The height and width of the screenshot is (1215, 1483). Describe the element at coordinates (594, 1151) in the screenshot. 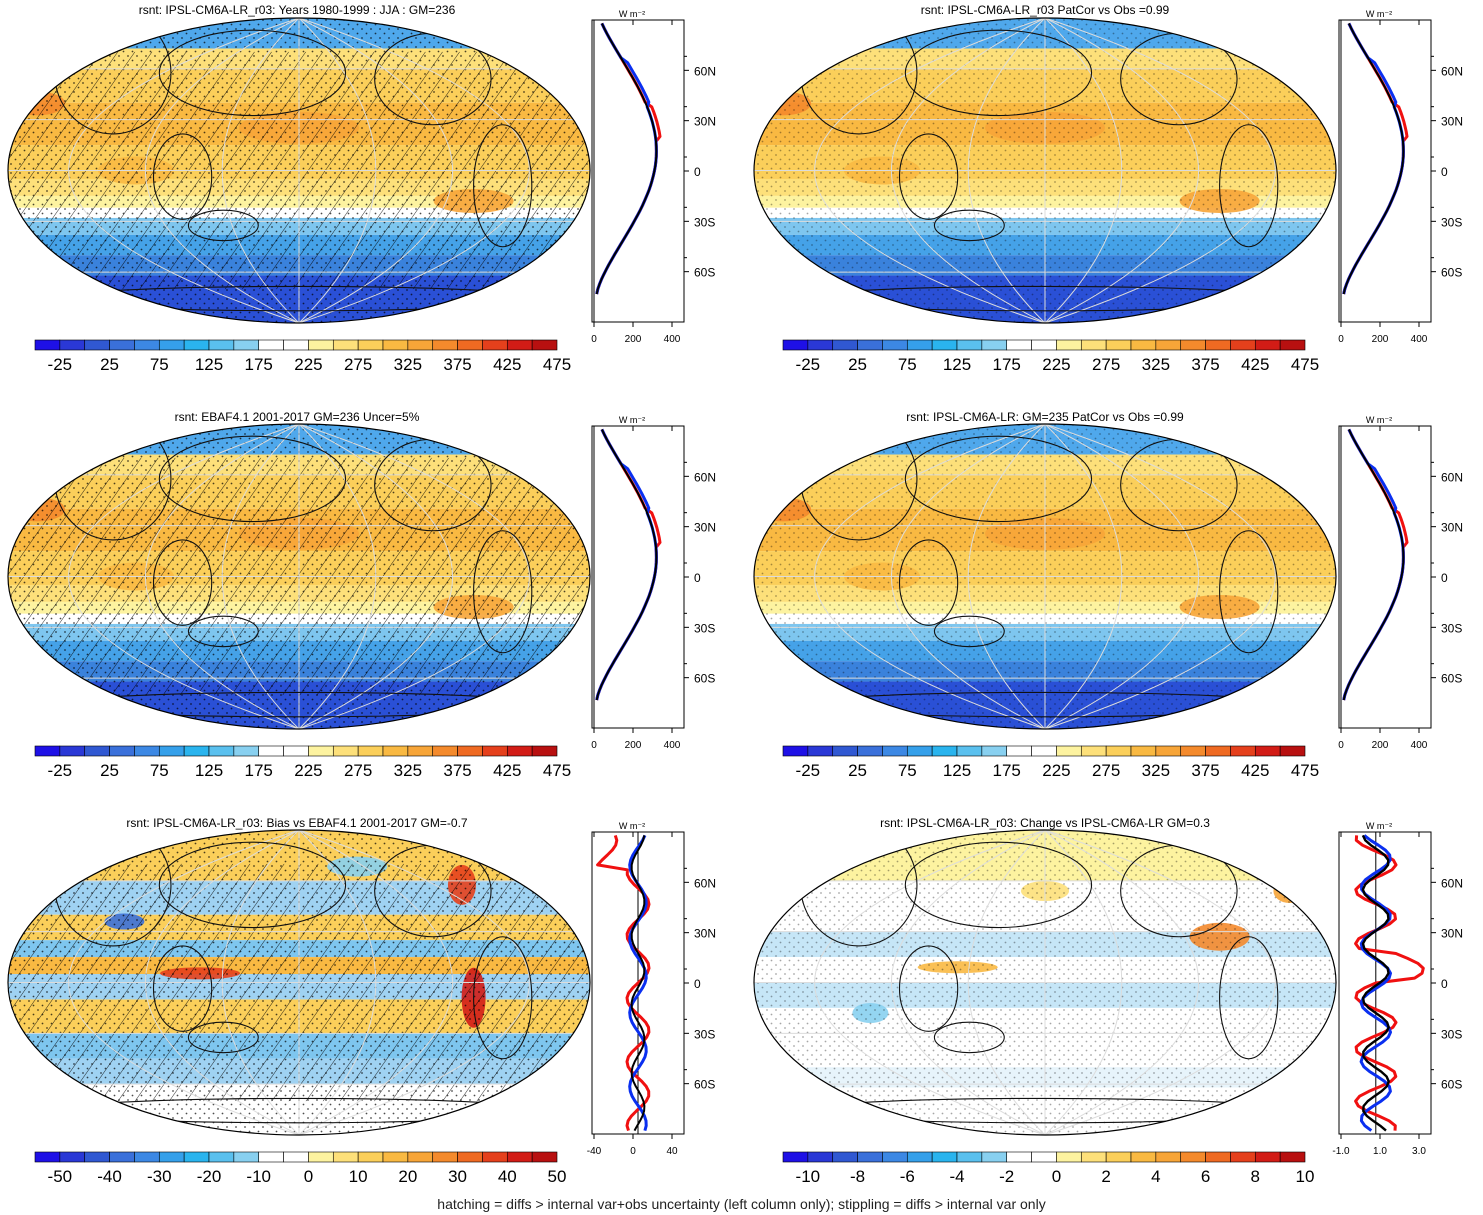

I see `profile-x-tick-label: -40` at that location.